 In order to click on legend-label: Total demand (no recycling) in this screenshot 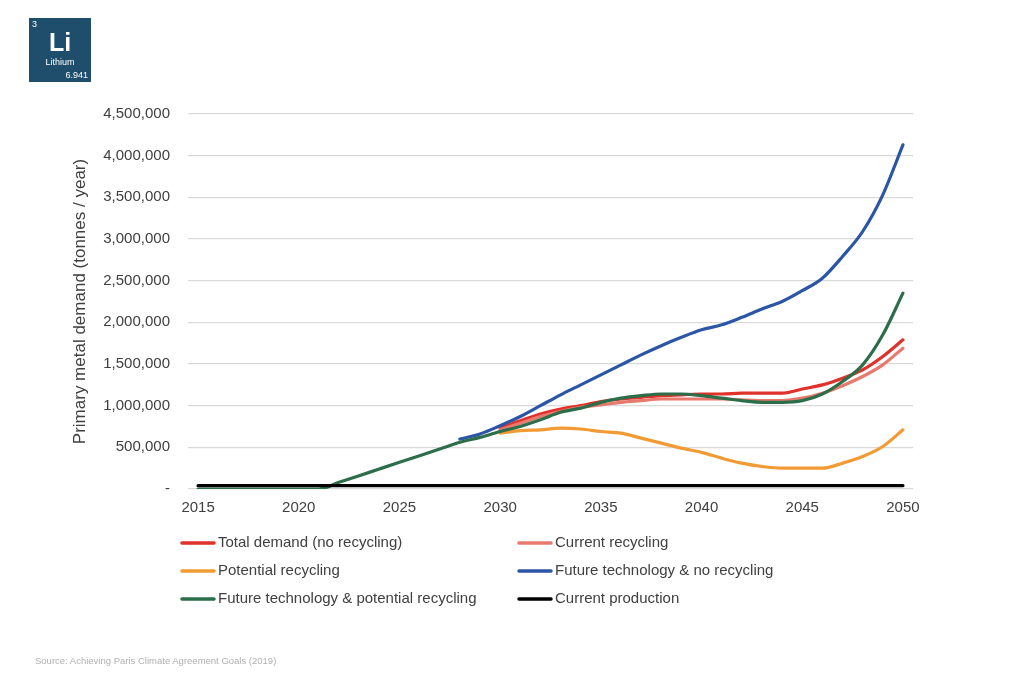, I will do `click(310, 542)`.